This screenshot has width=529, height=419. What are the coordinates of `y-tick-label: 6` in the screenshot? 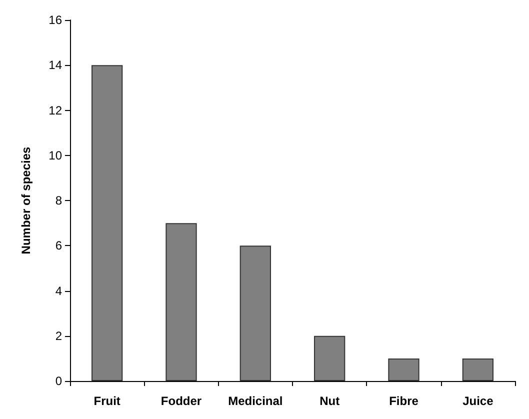 It's located at (58, 245).